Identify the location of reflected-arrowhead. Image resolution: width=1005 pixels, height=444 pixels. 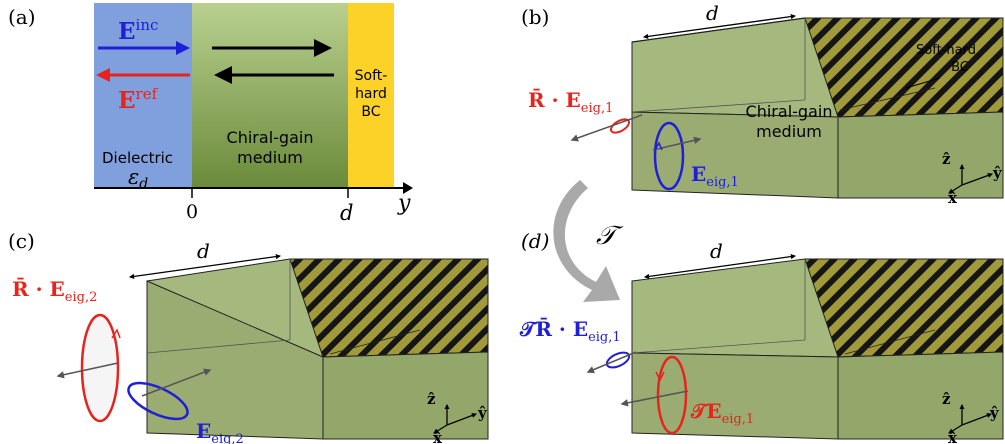
(103, 75).